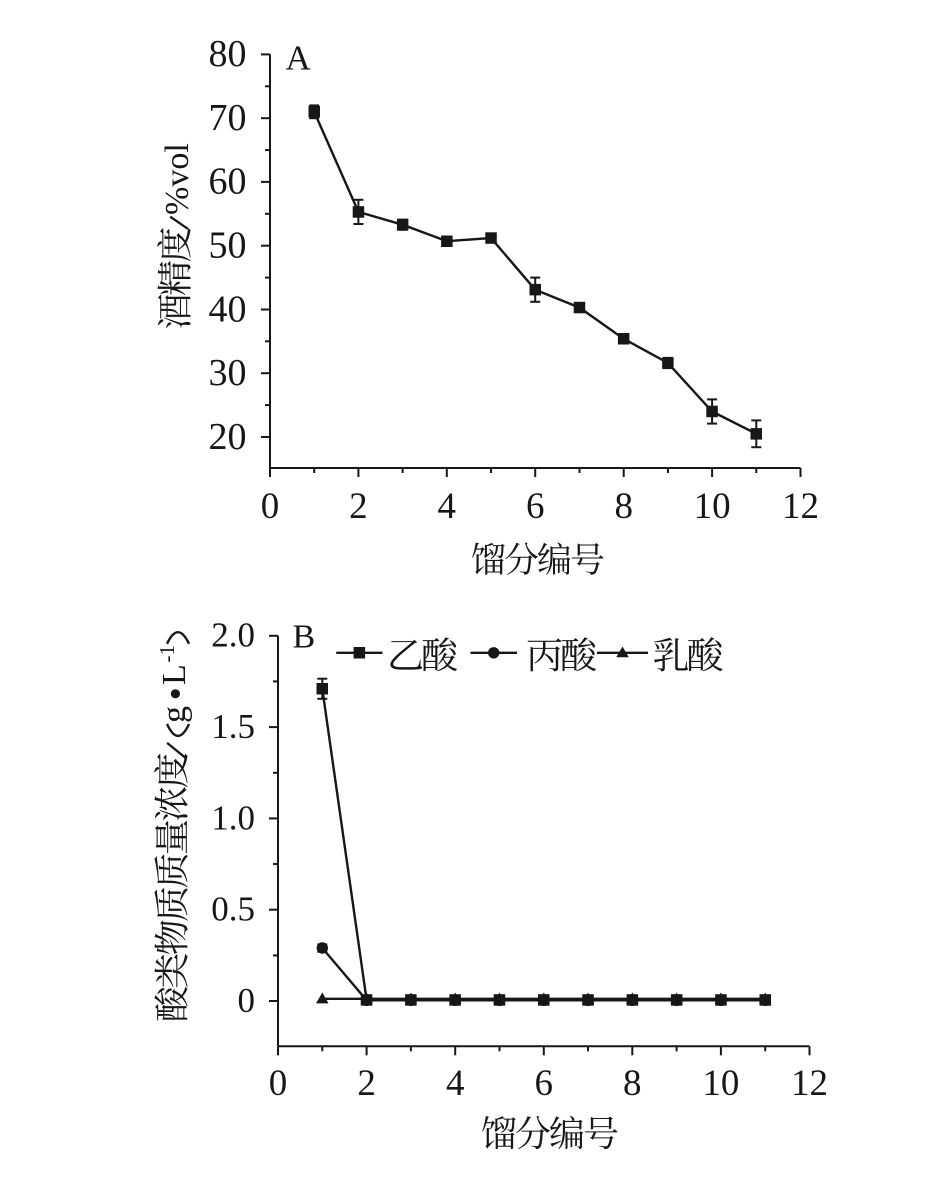  What do you see at coordinates (233, 726) in the screenshot?
I see `svg-text: 1.5` at bounding box center [233, 726].